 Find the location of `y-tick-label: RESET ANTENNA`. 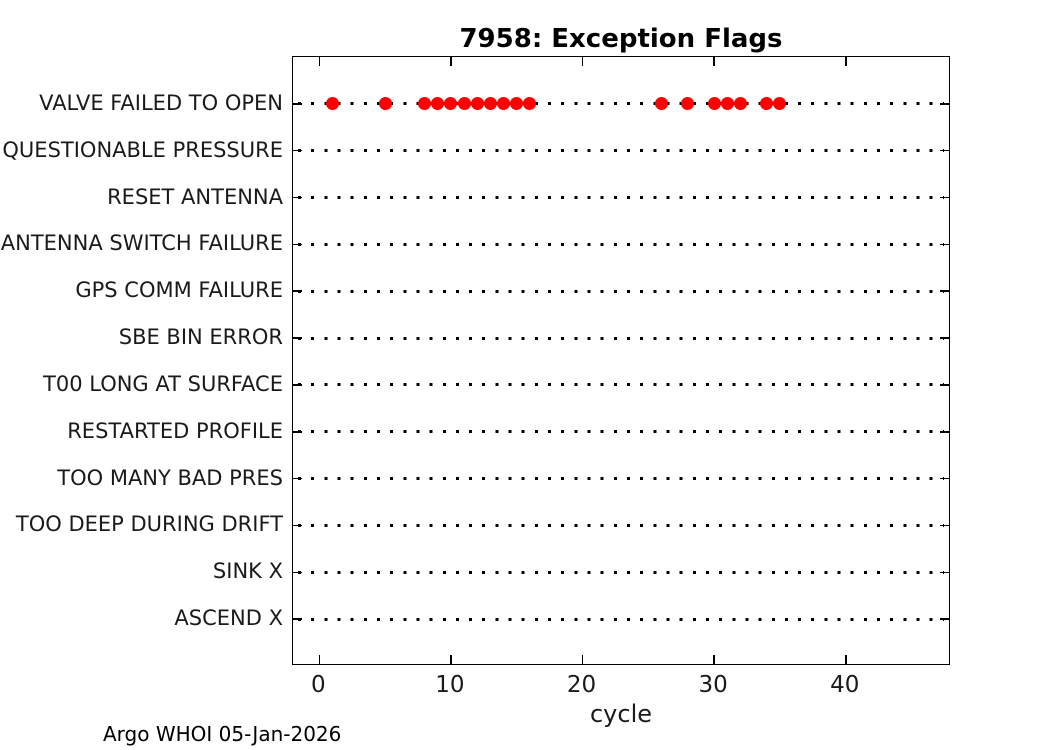

y-tick-label: RESET ANTENNA is located at coordinates (195, 196).